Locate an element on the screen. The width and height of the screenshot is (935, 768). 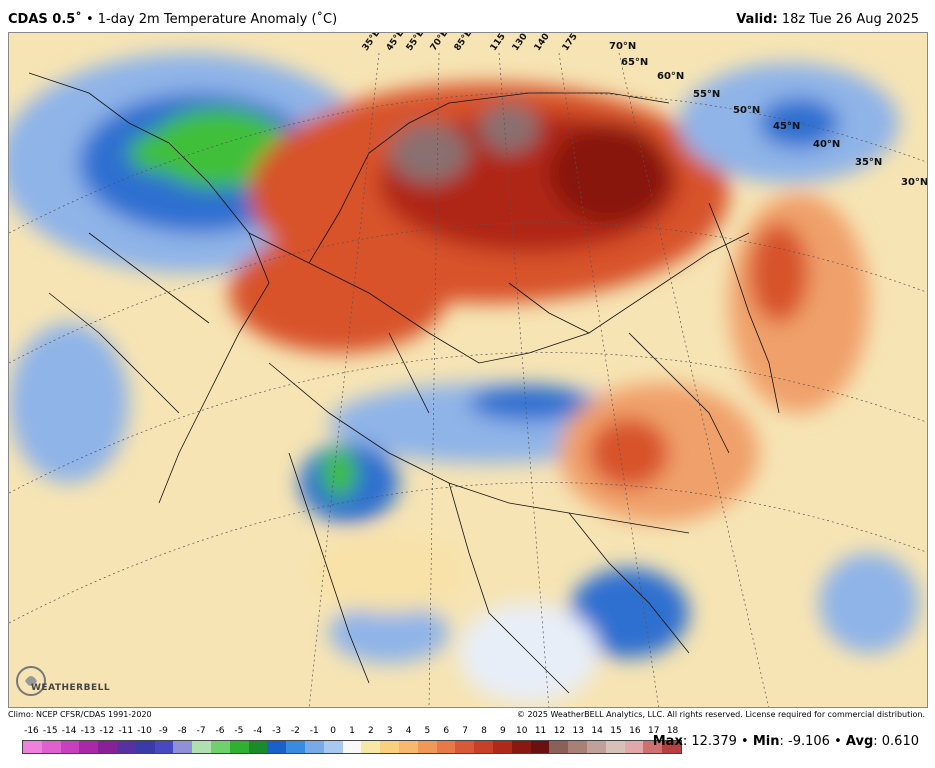
colorbar-label: -5 is located at coordinates (239, 731).